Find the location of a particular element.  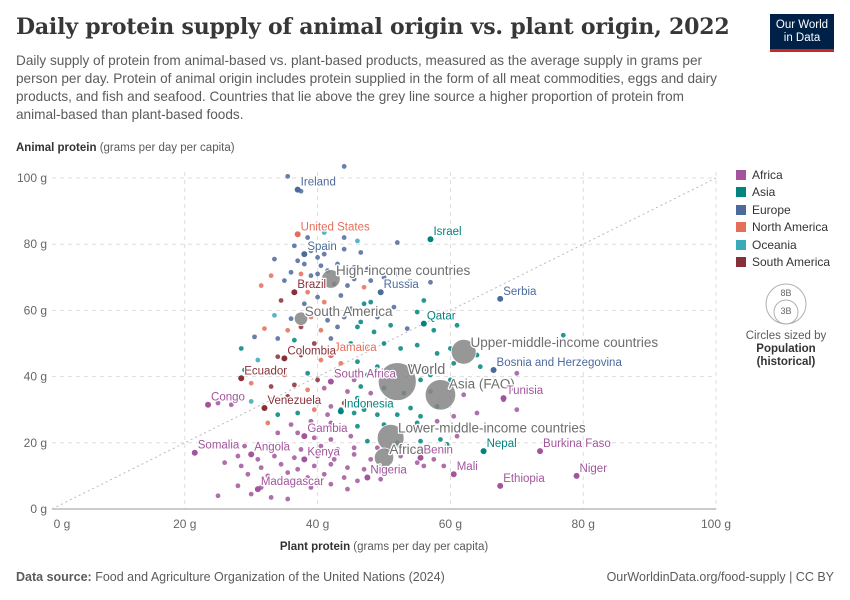

data-point-qatar is located at coordinates (423, 323).